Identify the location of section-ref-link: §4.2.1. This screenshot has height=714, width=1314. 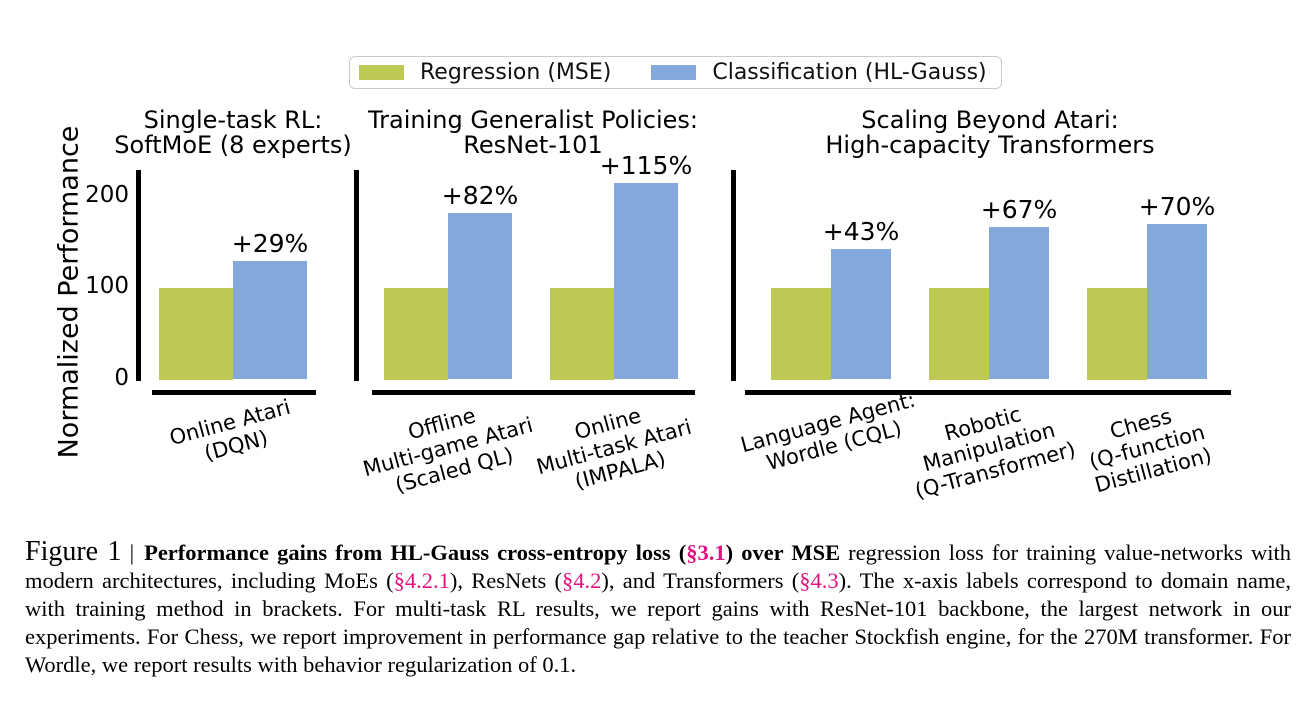
(421, 580).